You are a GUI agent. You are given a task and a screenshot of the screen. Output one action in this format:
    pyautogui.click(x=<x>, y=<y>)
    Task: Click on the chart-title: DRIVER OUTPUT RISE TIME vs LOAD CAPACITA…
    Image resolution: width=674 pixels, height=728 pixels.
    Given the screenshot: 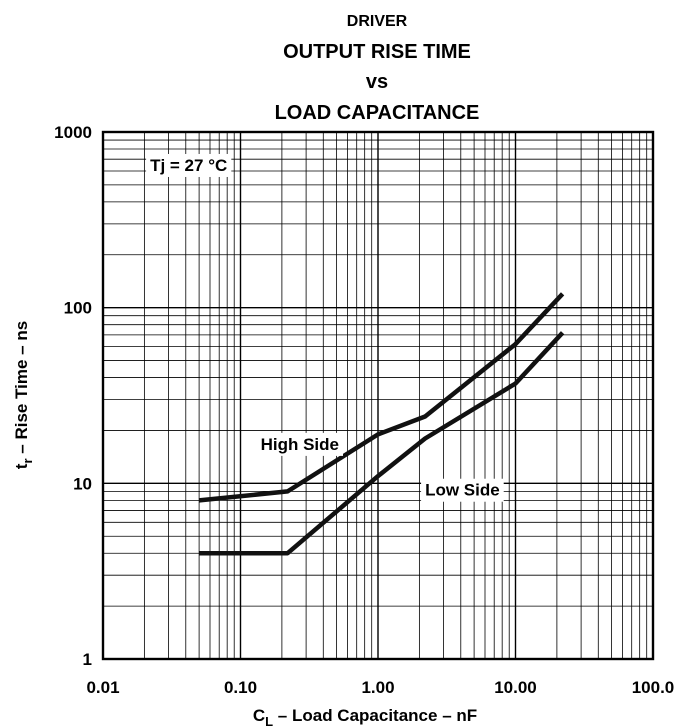 What is the action you would take?
    pyautogui.click(x=377, y=68)
    